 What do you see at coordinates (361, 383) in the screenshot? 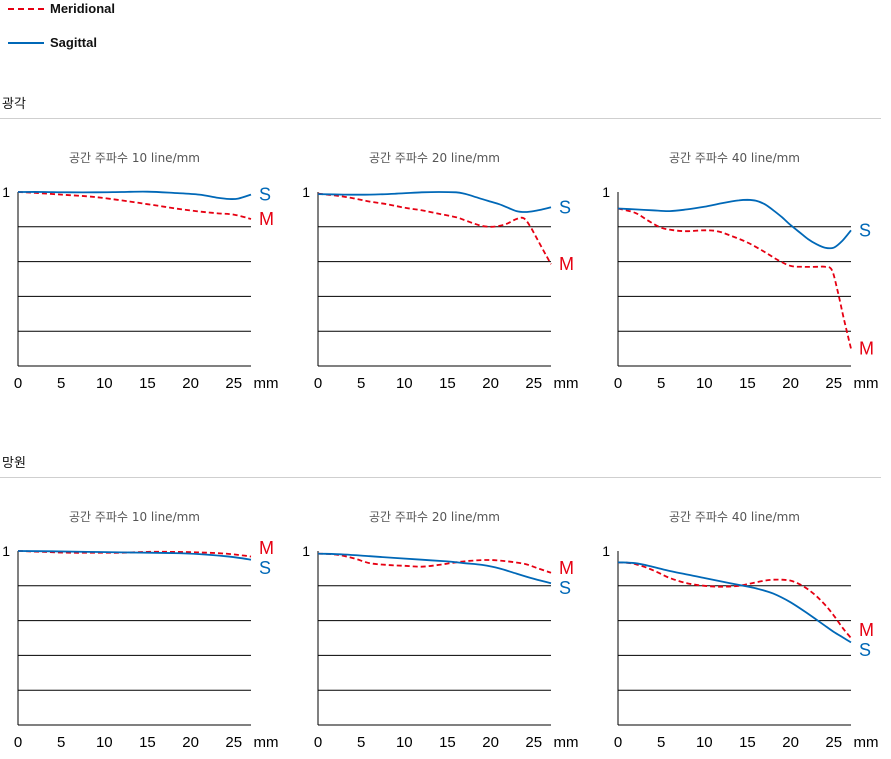
I see `chart-2-x-tick-label: 5` at bounding box center [361, 383].